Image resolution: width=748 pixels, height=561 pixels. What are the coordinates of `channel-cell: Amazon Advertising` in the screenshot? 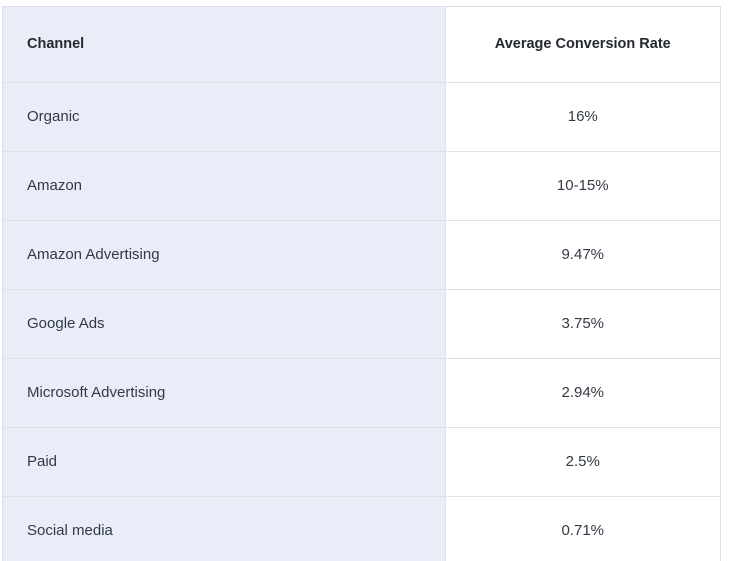 It's located at (224, 255).